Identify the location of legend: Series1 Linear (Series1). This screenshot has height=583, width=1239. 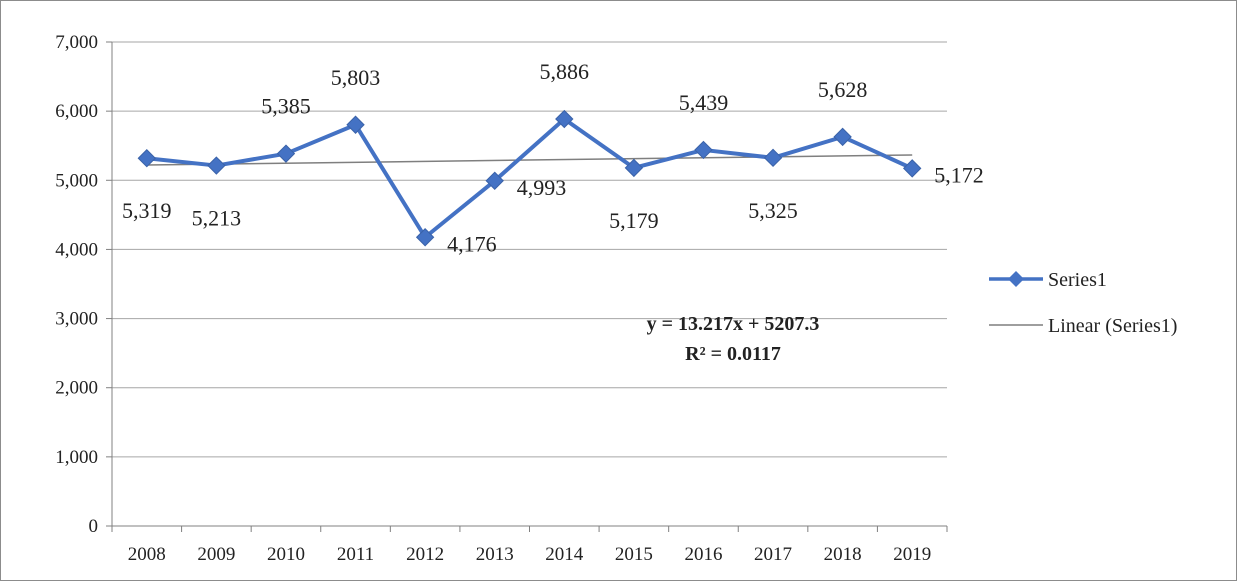
(1083, 303).